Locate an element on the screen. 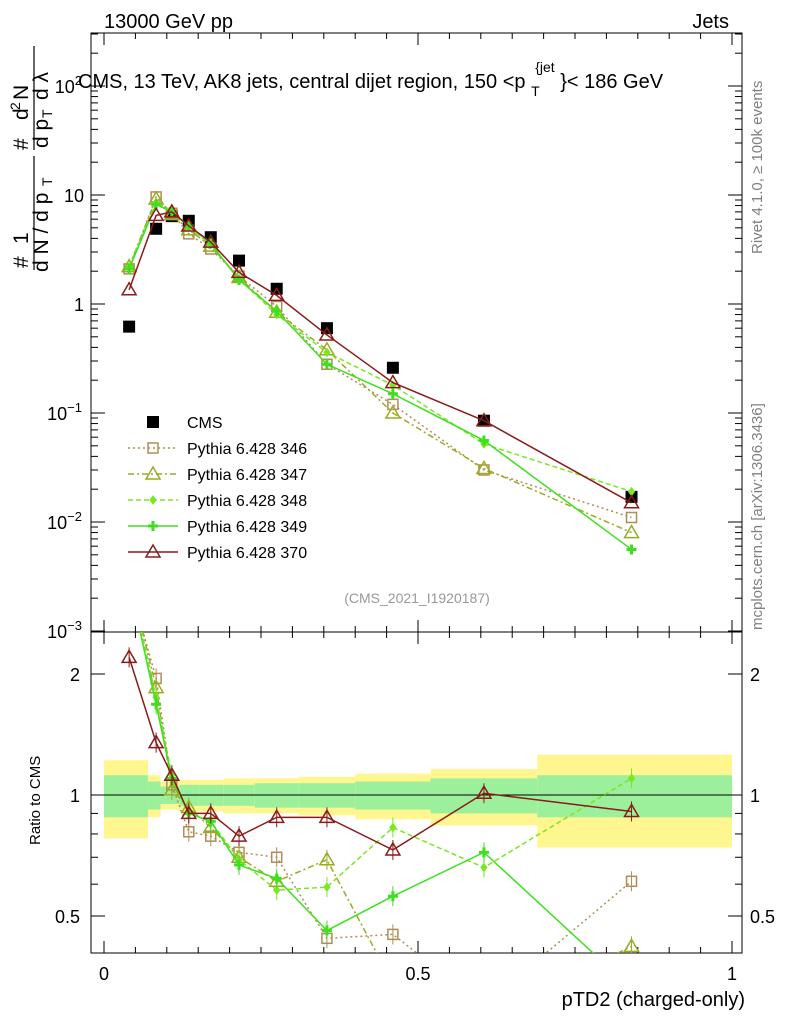 The height and width of the screenshot is (1024, 786). header-right-label: Jets is located at coordinates (710, 22).